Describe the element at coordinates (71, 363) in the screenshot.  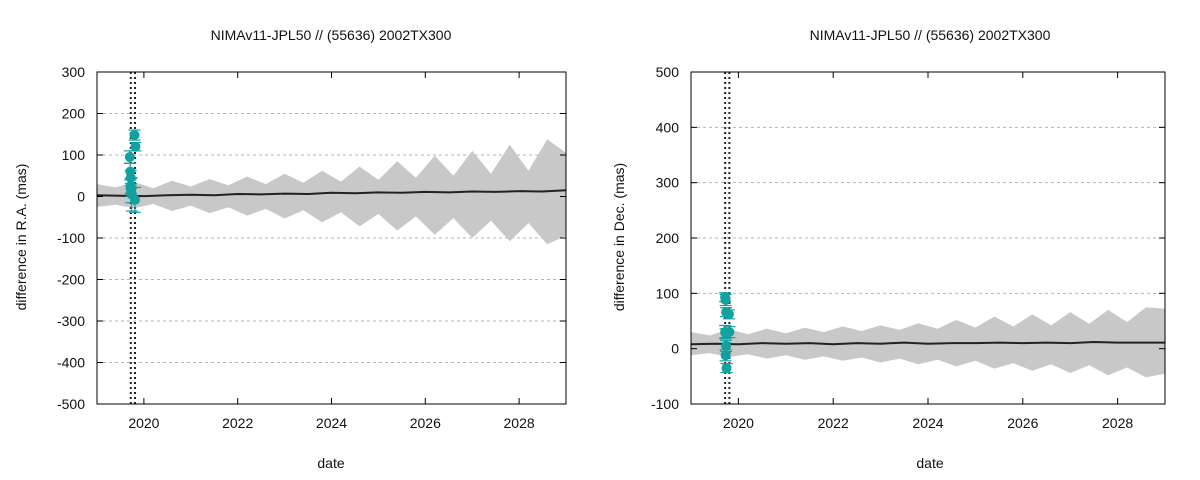
I see `y-tick-label: -400` at that location.